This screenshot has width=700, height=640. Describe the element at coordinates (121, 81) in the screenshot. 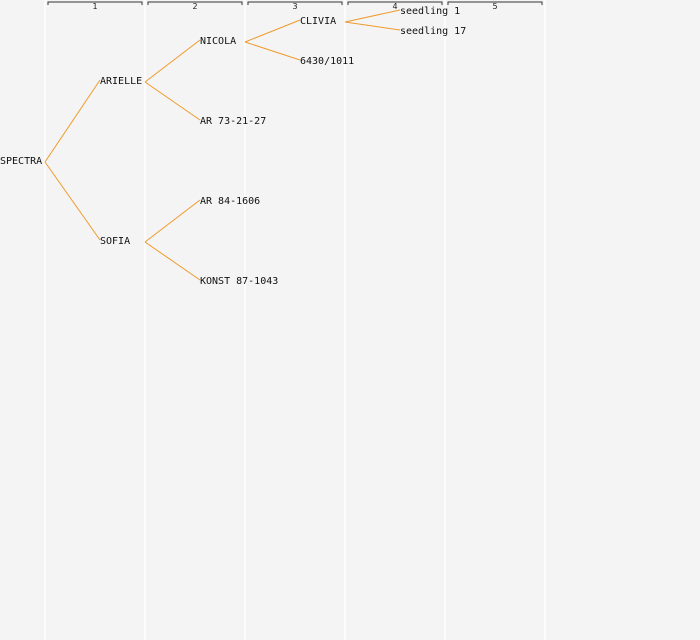

I see `pedigree-node-arielle: ARIELLE` at that location.